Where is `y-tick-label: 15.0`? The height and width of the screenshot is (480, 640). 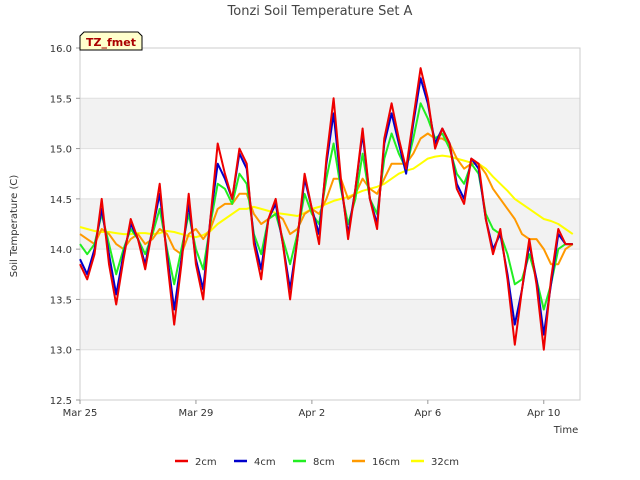 y-tick-label: 15.0 is located at coordinates (61, 150).